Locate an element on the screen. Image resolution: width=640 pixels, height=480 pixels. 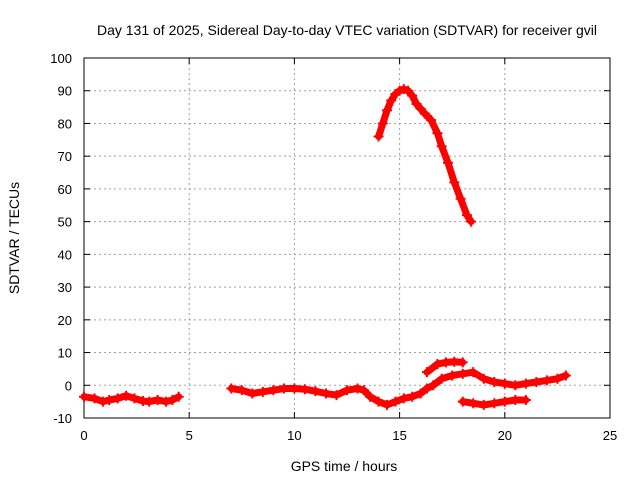
y-tick-label: 70 is located at coordinates (65, 156).